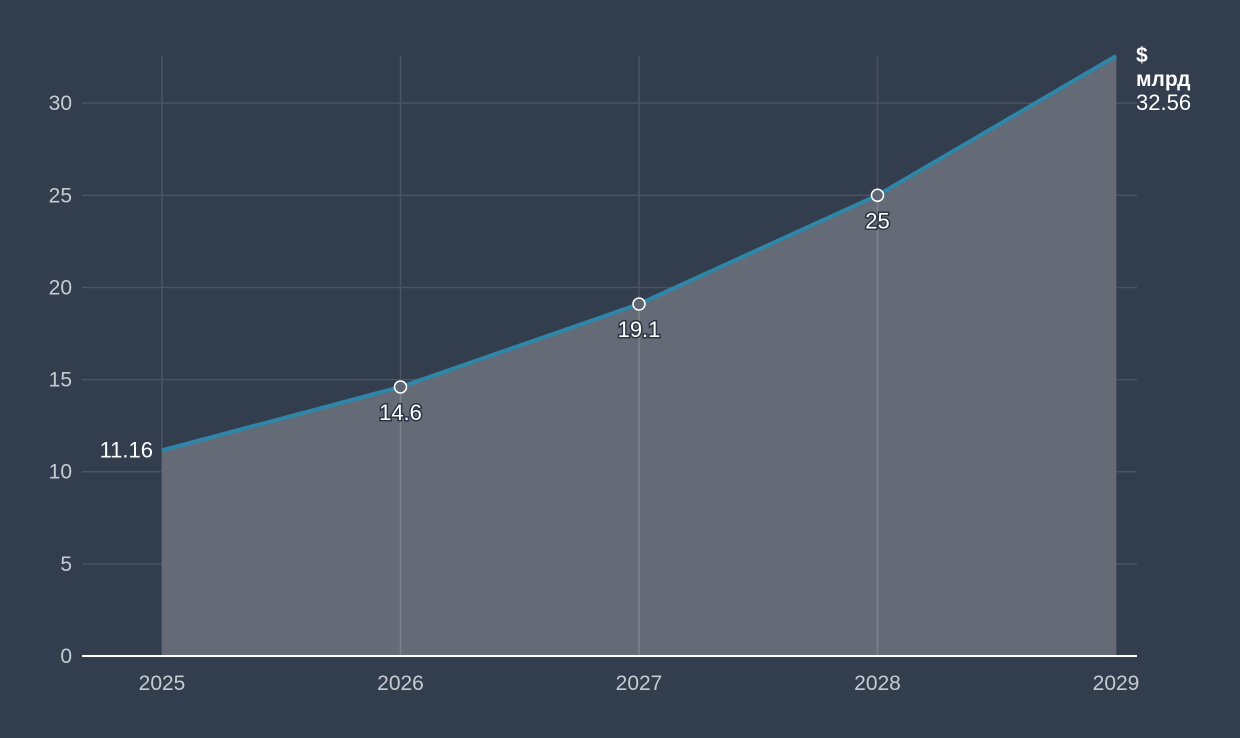 This screenshot has height=738, width=1240. I want to click on y-tick-label: 25, so click(60, 195).